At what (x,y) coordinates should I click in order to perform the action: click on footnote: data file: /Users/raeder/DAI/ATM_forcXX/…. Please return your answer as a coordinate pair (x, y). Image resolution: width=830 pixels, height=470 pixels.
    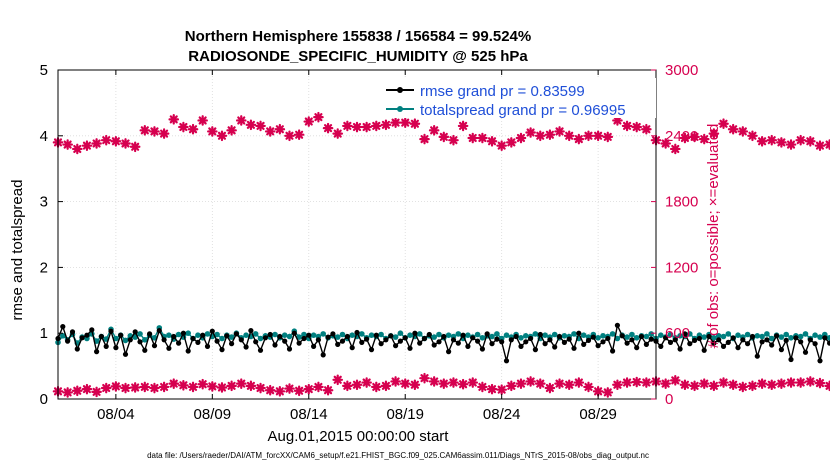
    Looking at the image, I should click on (398, 455).